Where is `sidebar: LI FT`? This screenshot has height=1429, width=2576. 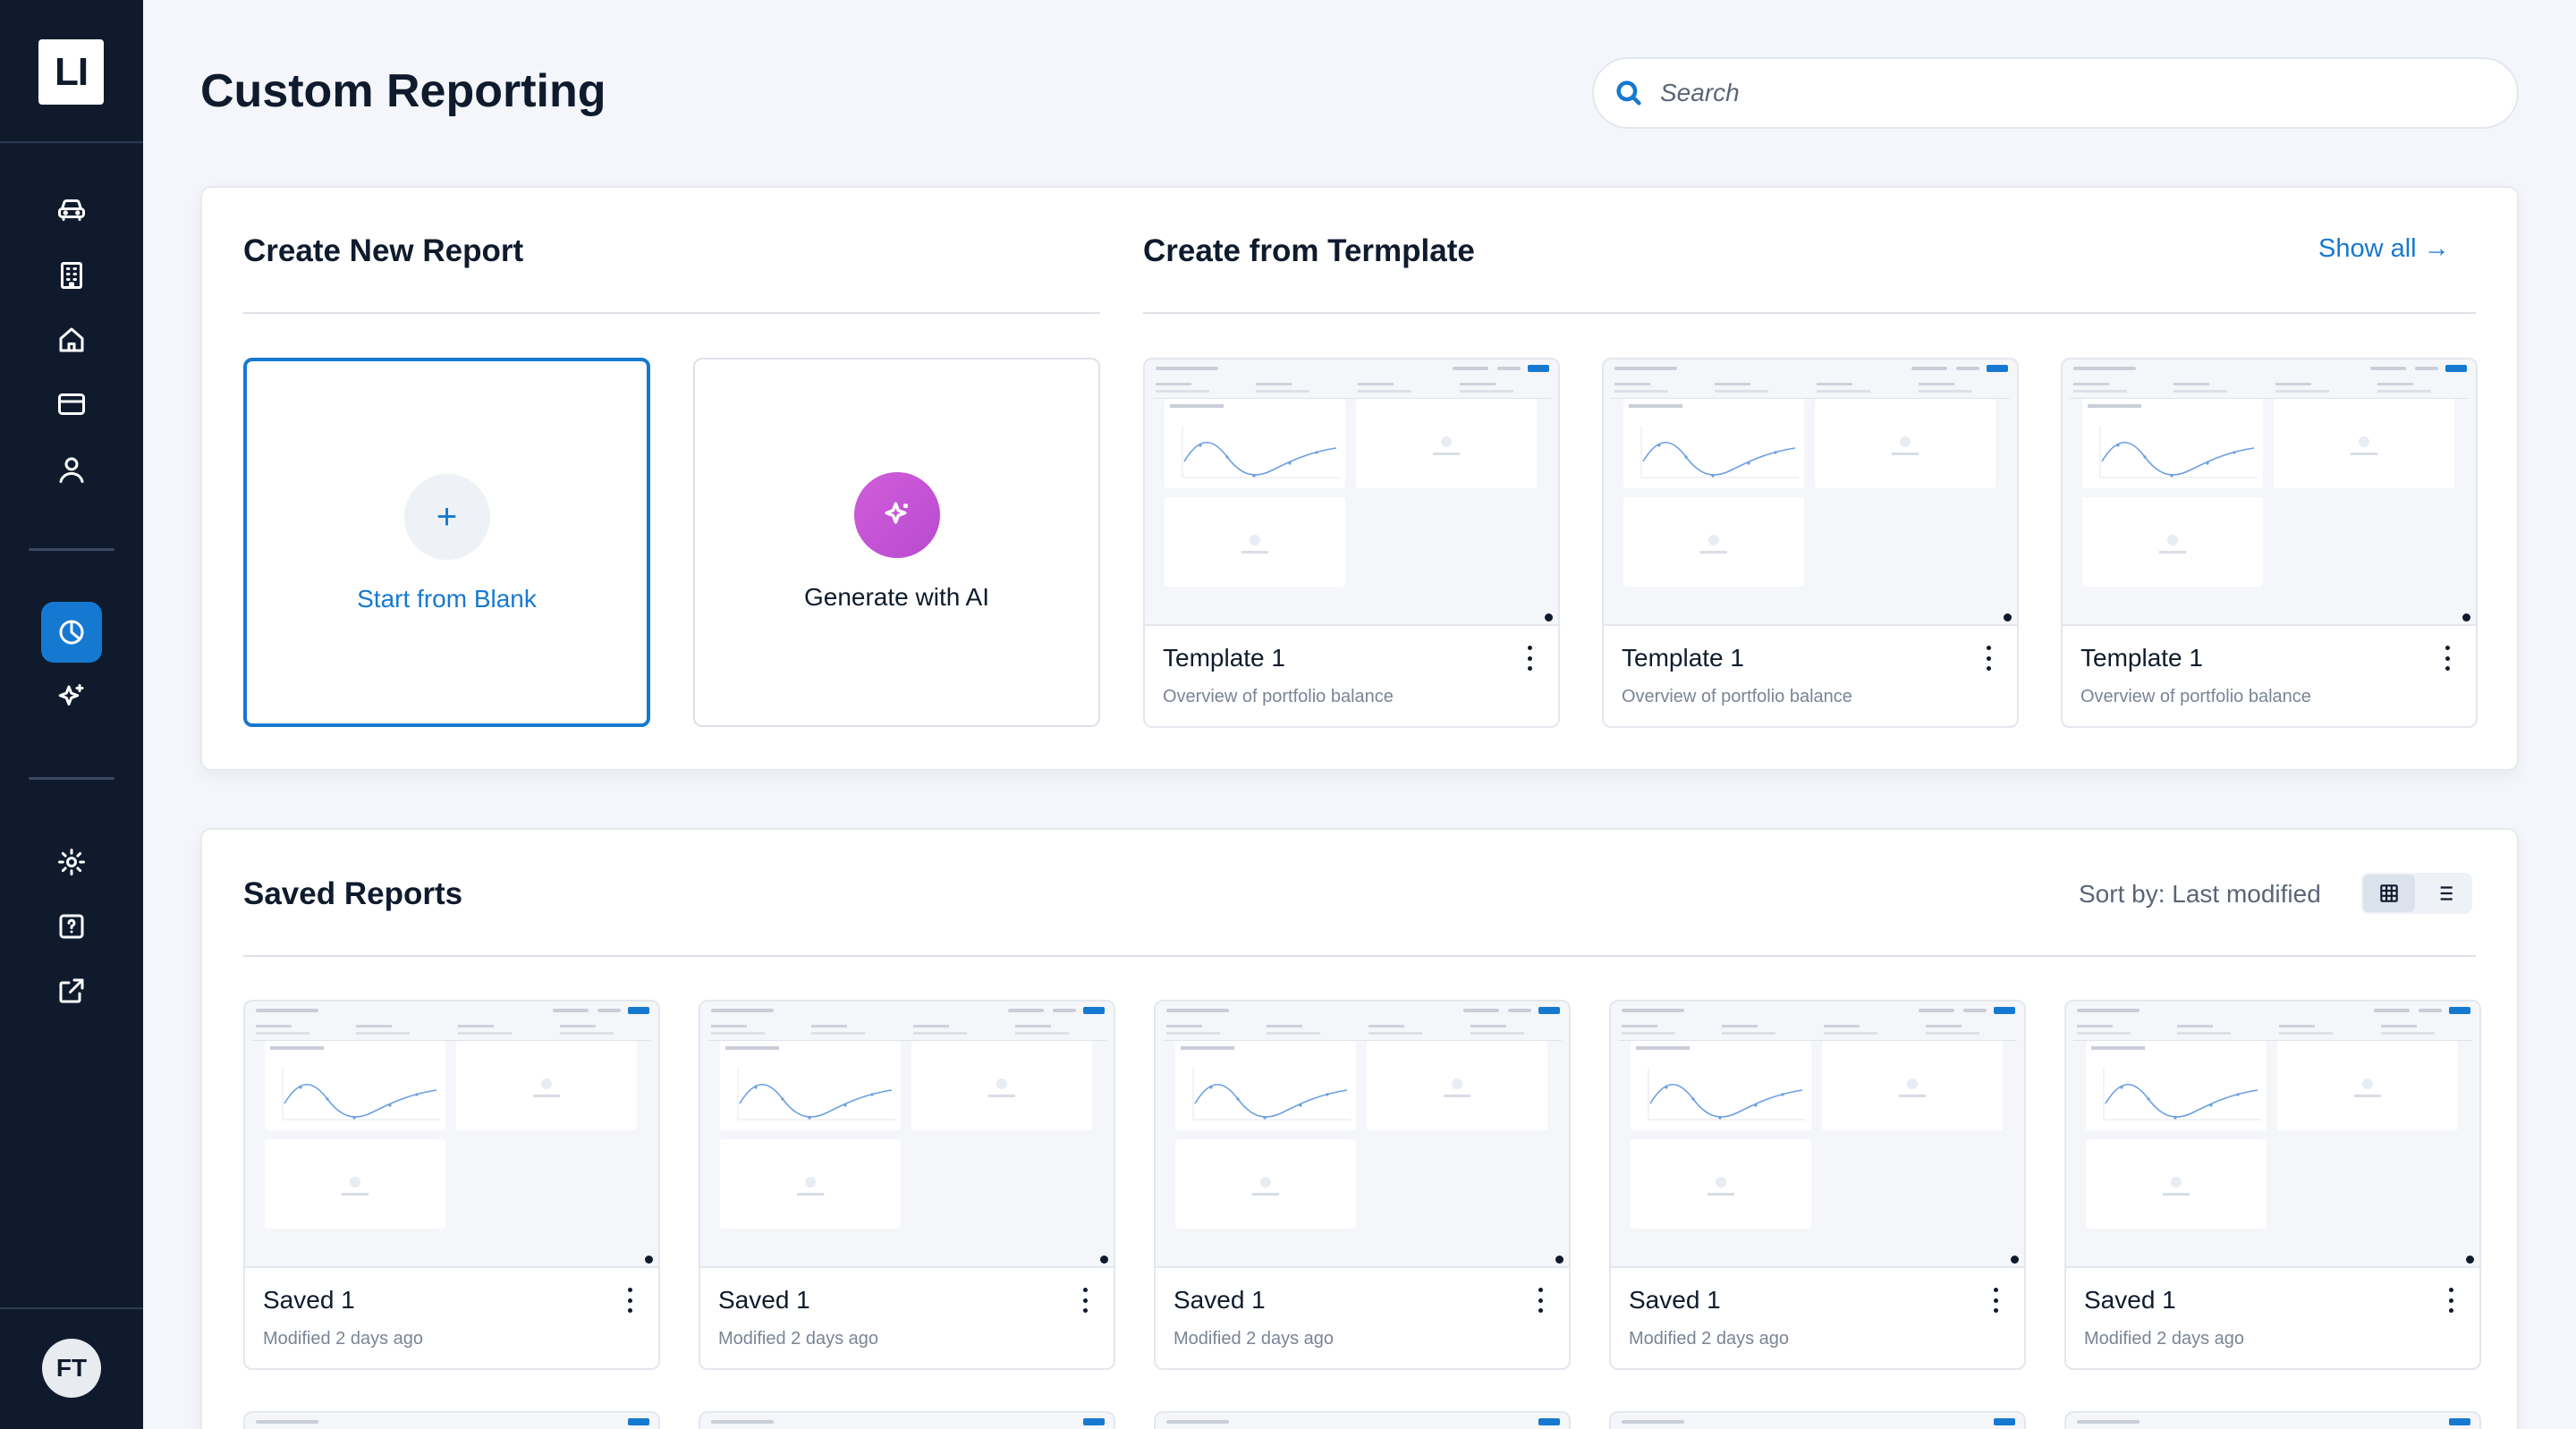 sidebar: LI FT is located at coordinates (71, 714).